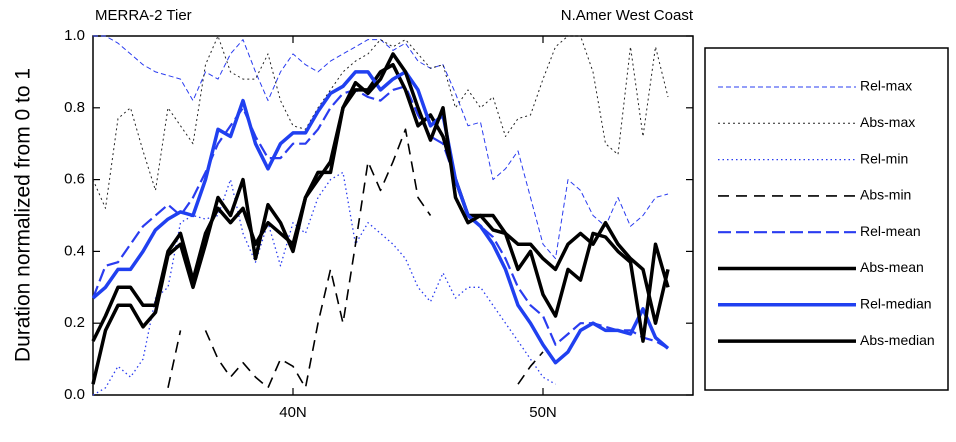  I want to click on legend-label: Rel-mean, so click(890, 231).